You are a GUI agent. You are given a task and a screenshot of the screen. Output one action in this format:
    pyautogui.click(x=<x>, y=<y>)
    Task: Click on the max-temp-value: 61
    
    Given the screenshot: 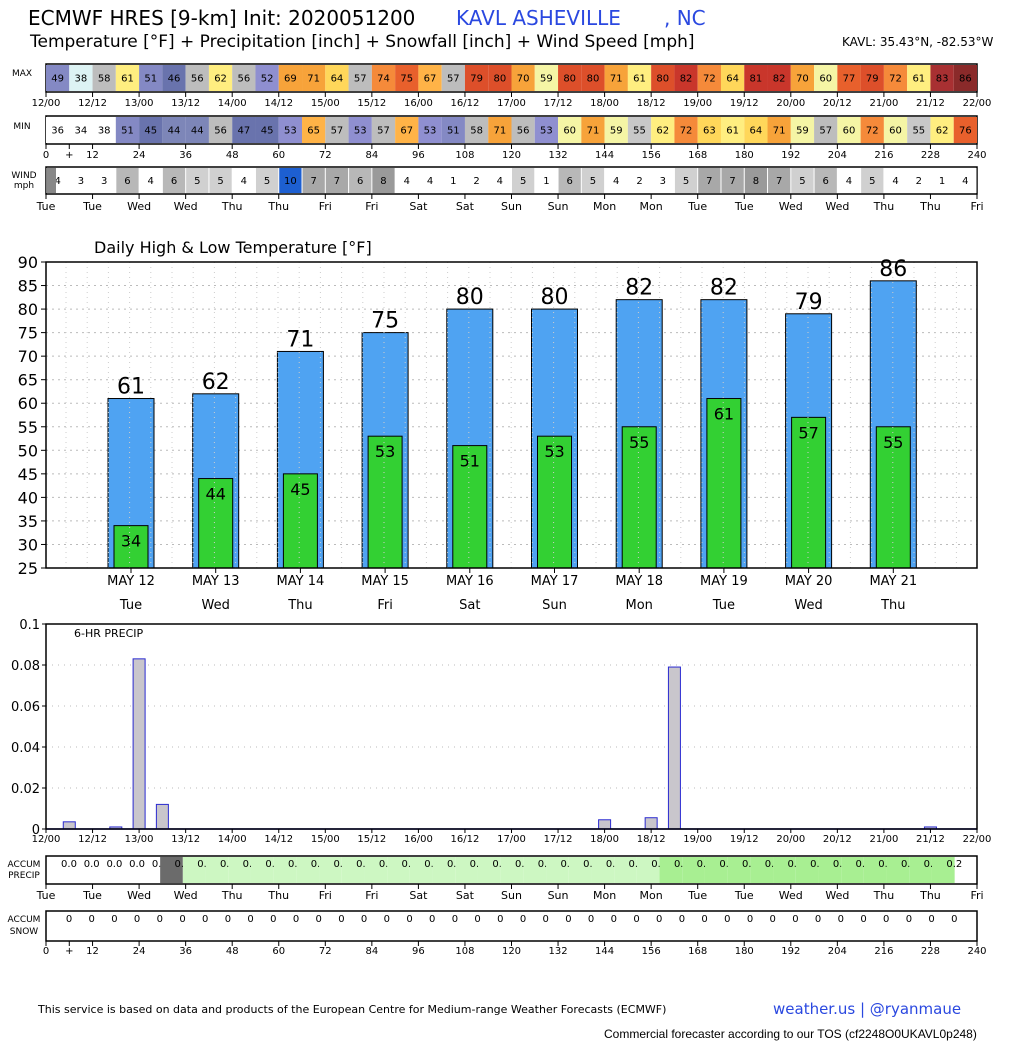 What is the action you would take?
    pyautogui.click(x=639, y=79)
    